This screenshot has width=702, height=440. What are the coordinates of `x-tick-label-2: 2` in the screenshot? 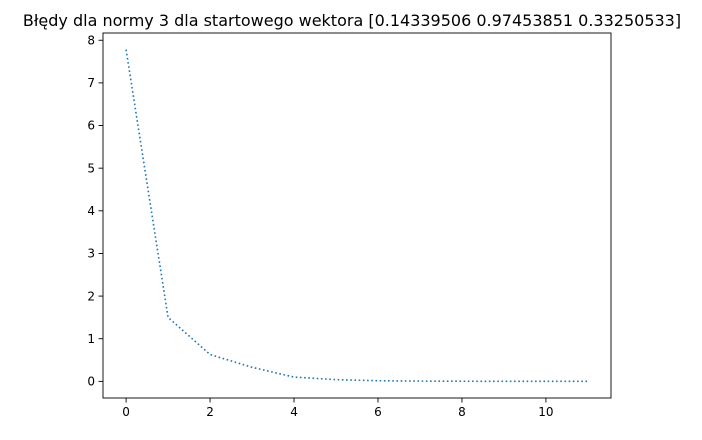 It's located at (210, 412).